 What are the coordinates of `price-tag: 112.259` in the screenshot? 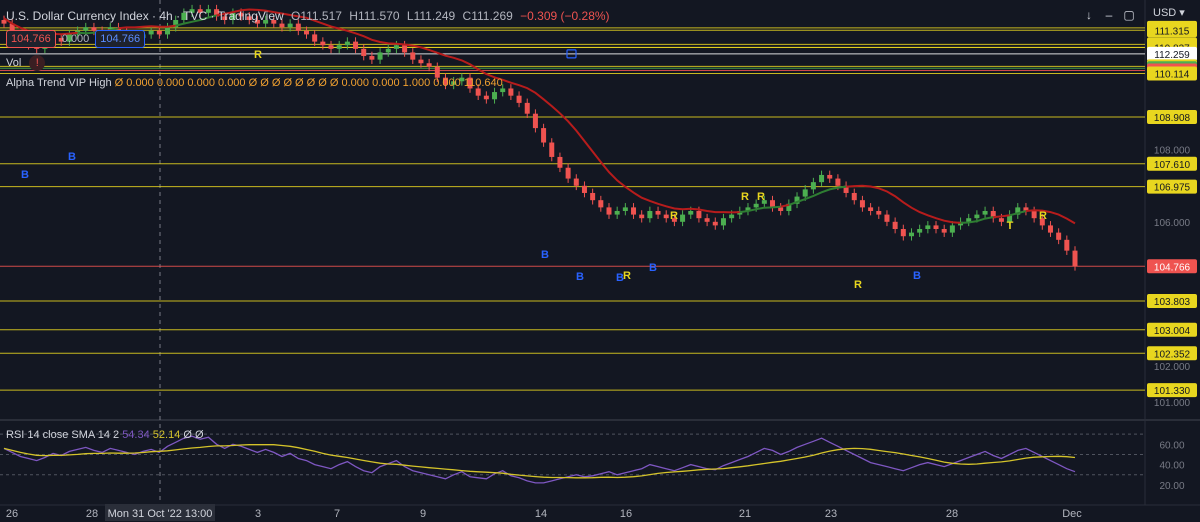 It's located at (1172, 53).